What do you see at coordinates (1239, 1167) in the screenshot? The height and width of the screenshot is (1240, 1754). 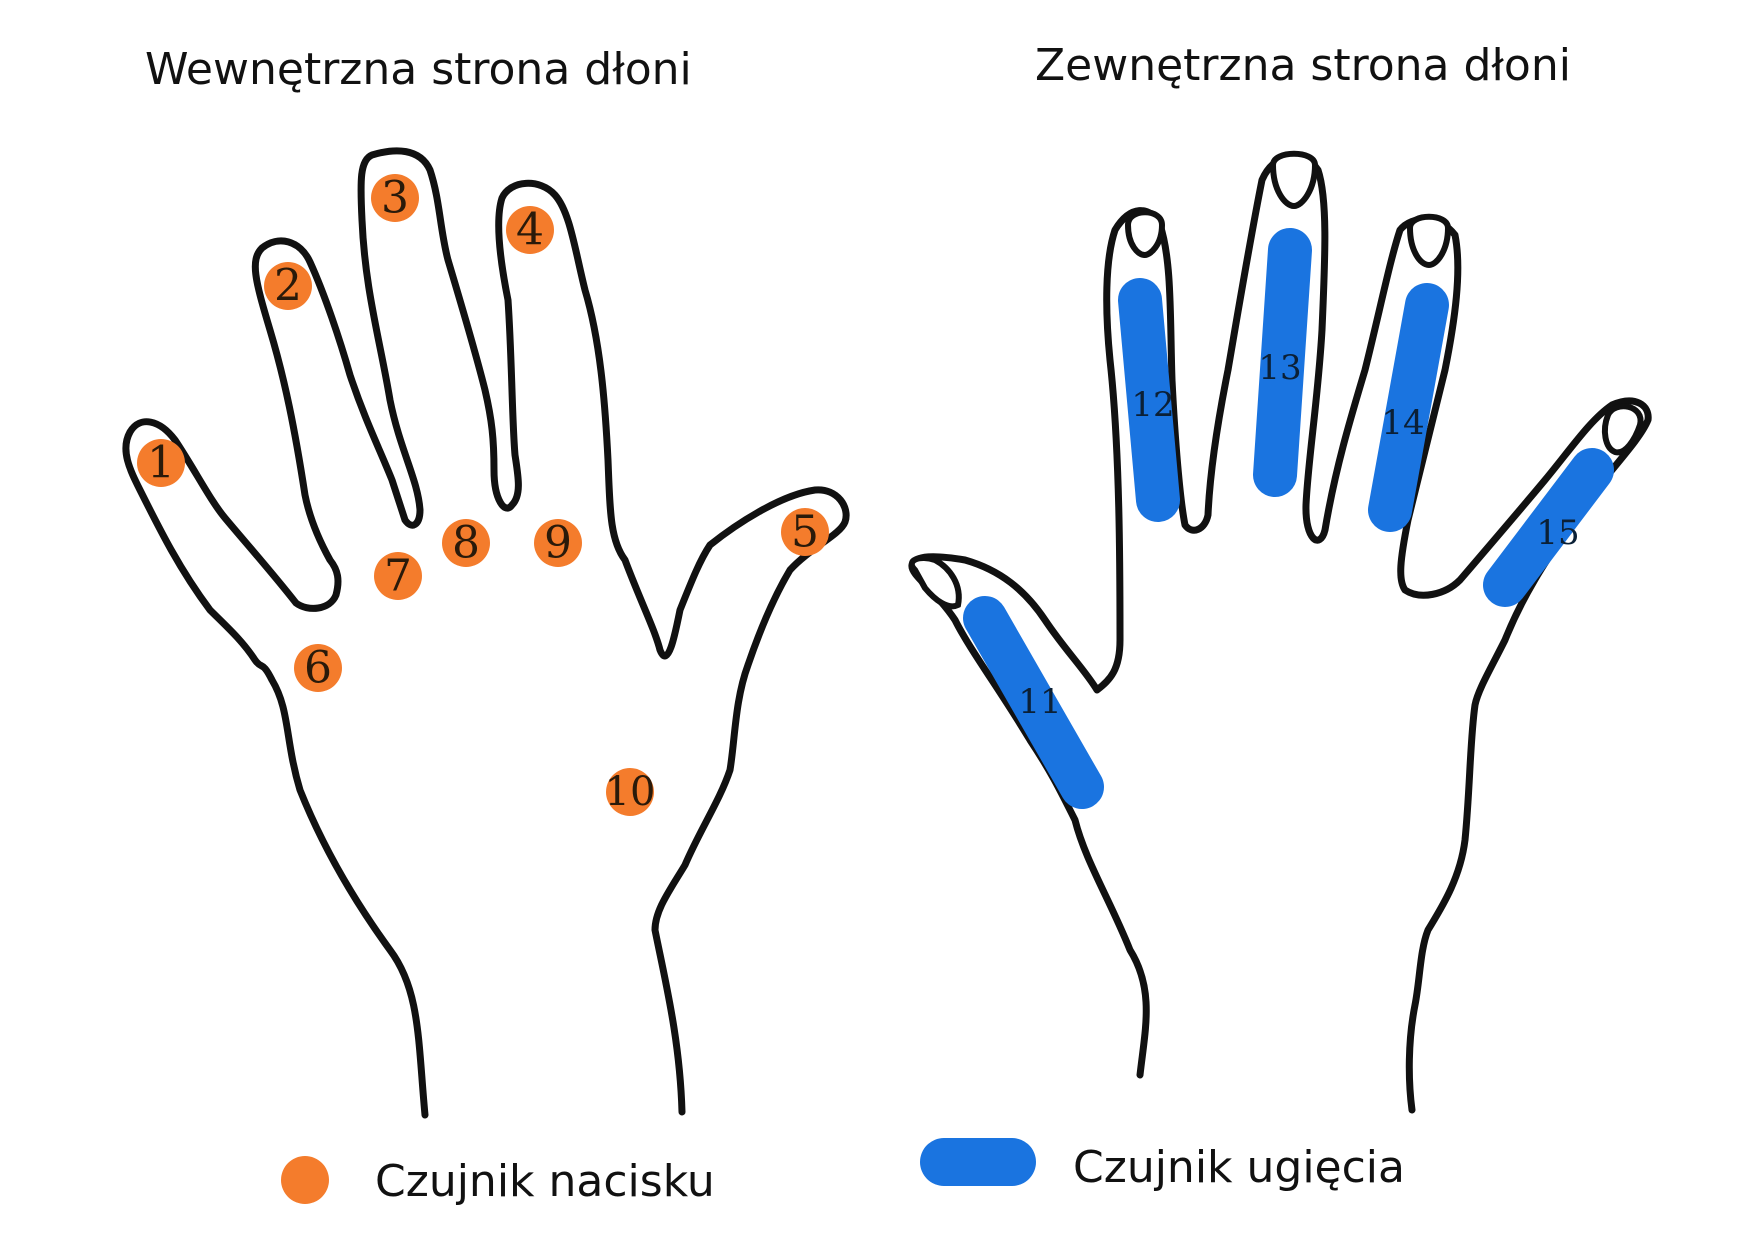 I see `legend-bend-label: Czujnik ugięcia` at bounding box center [1239, 1167].